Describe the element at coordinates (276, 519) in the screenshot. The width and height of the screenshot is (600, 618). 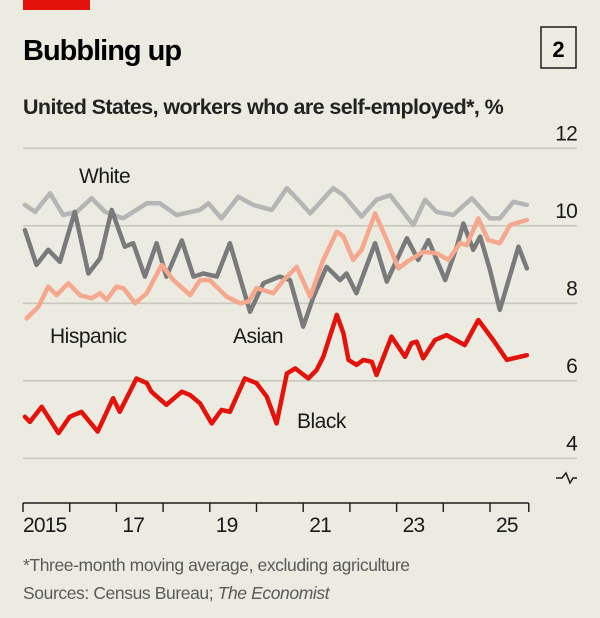
I see `x-axis: 2015 17 19 21 23 25` at that location.